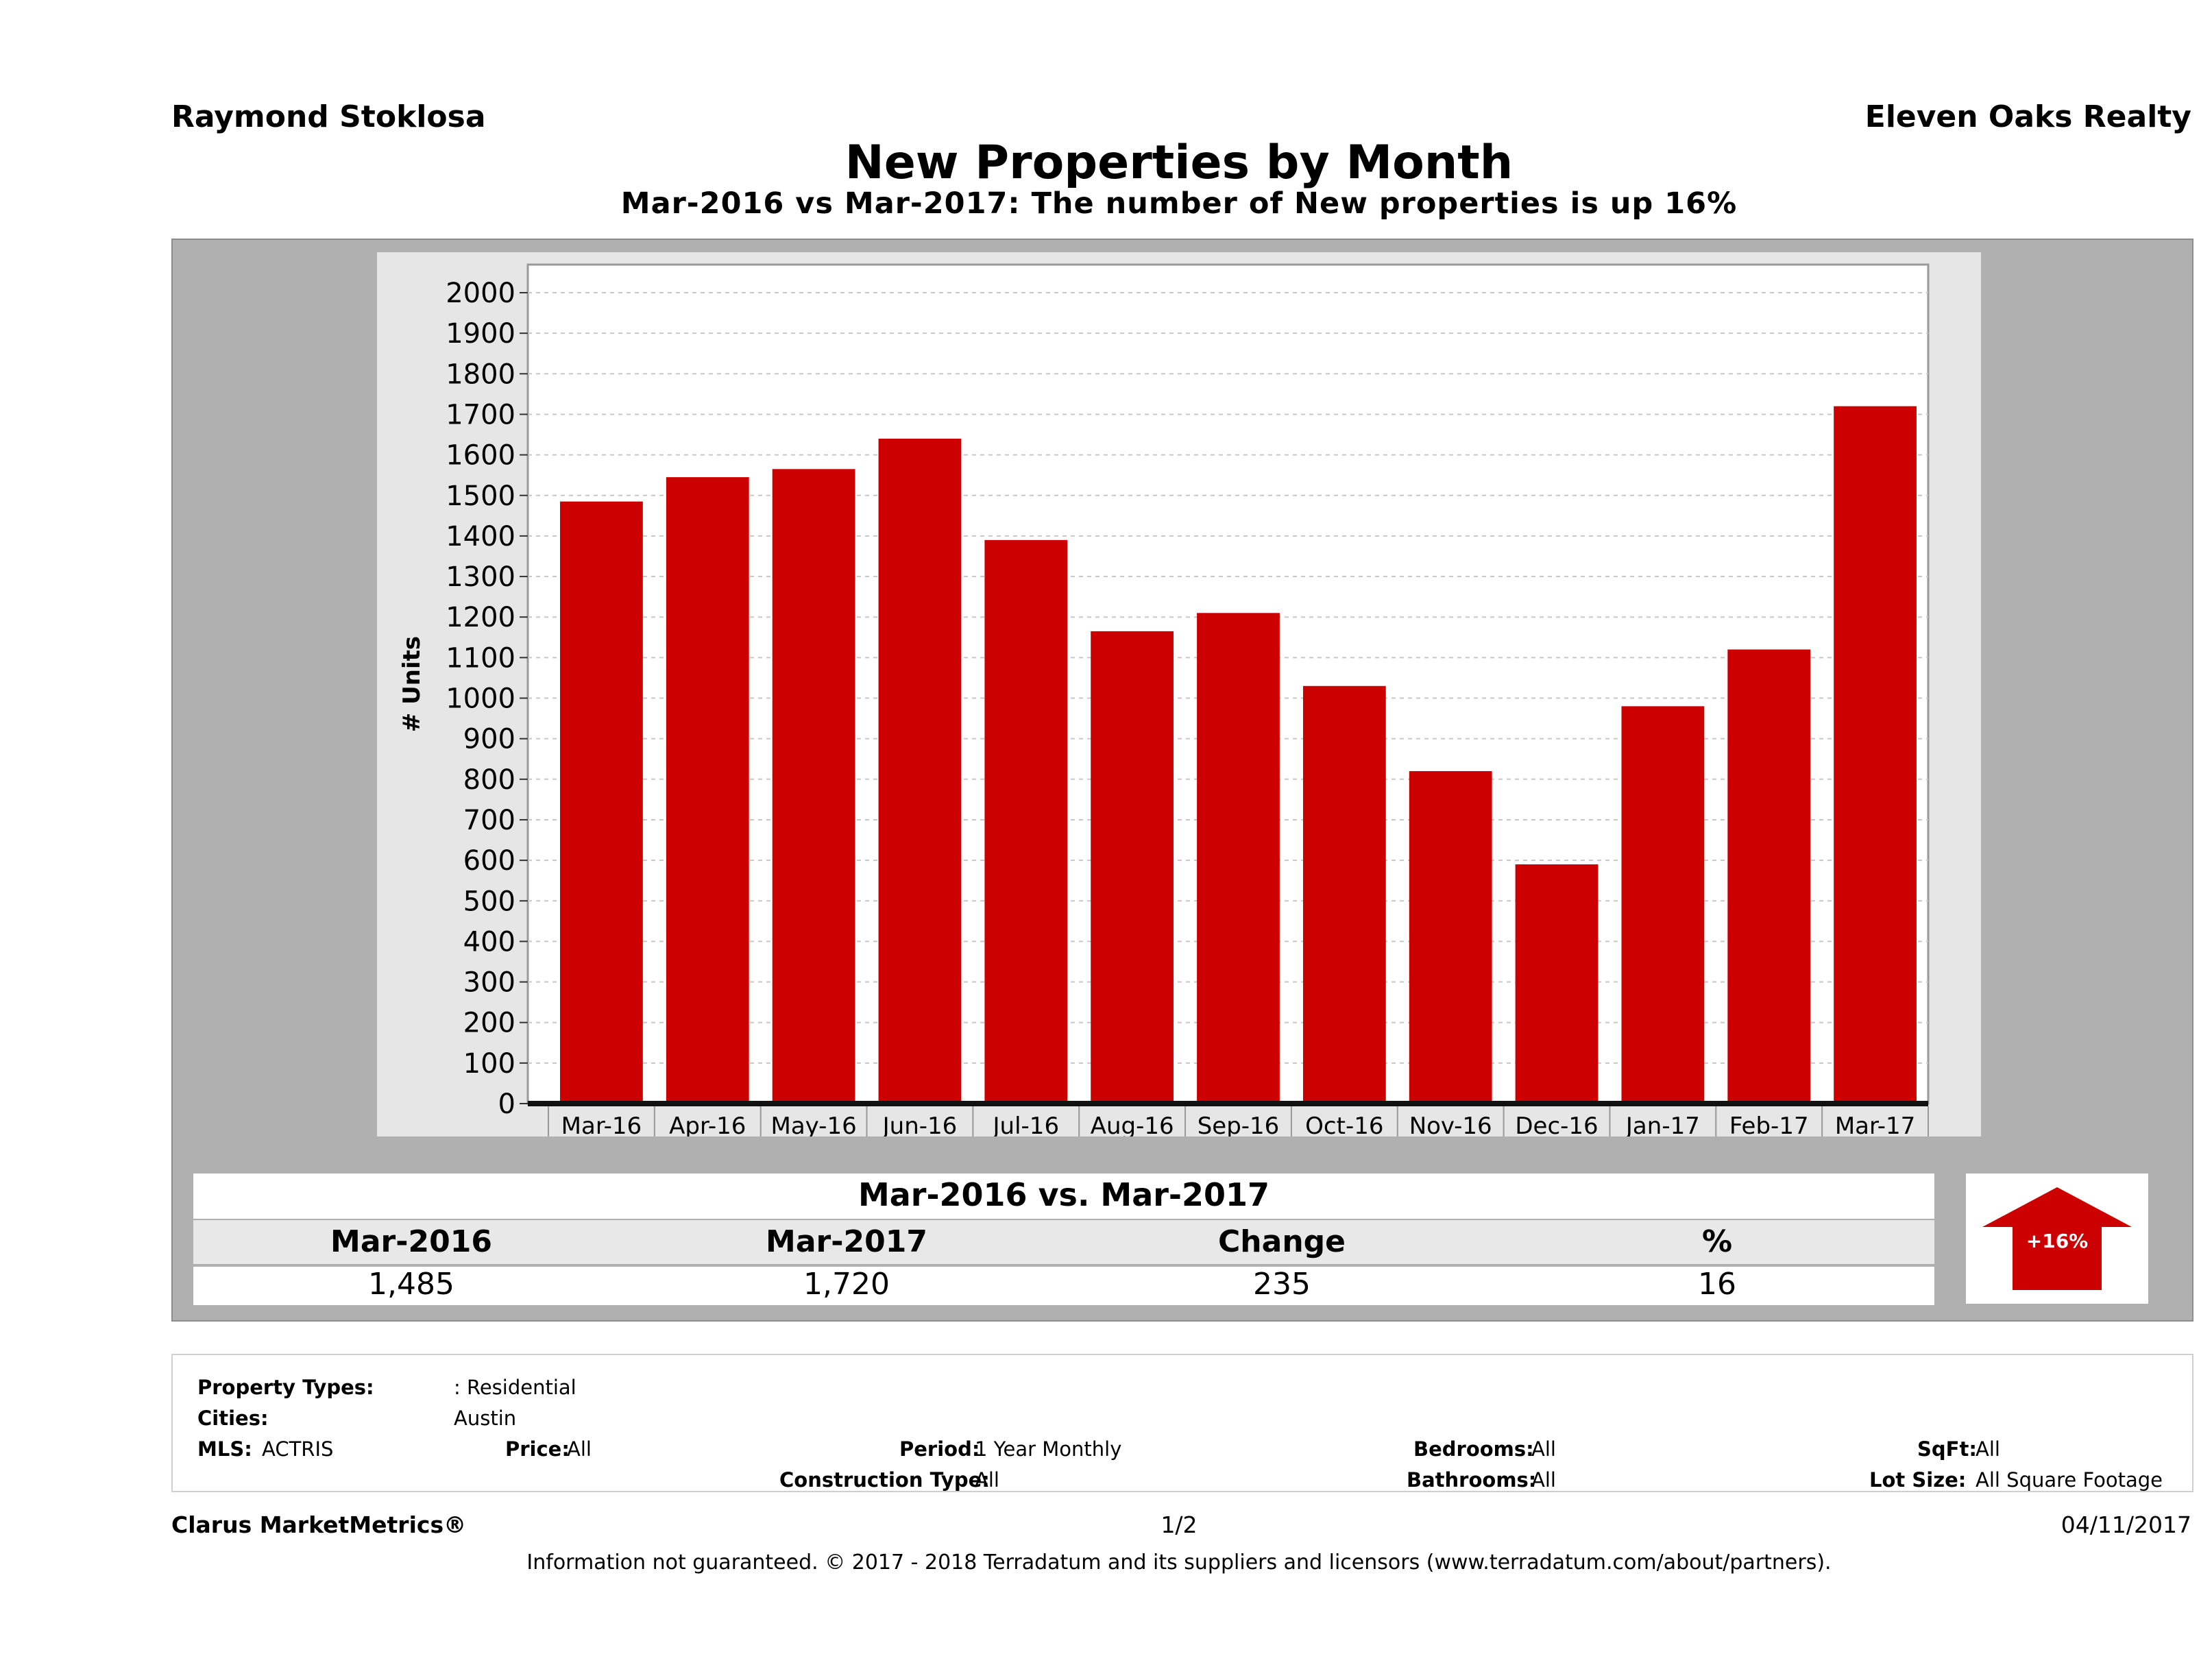 Image resolution: width=2212 pixels, height=1678 pixels. What do you see at coordinates (1282, 1241) in the screenshot?
I see `summary-header-change: Change` at bounding box center [1282, 1241].